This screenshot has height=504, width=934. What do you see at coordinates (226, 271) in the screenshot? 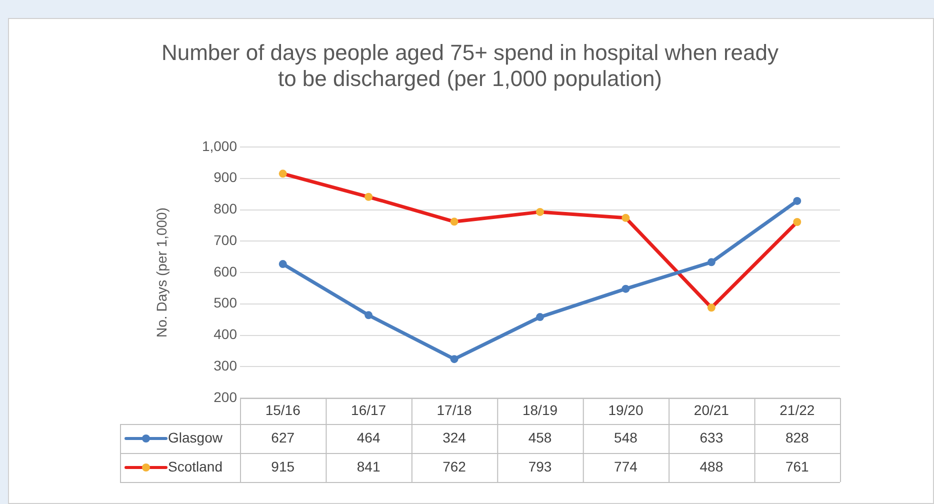
I see `y-tick-label: 600` at bounding box center [226, 271].